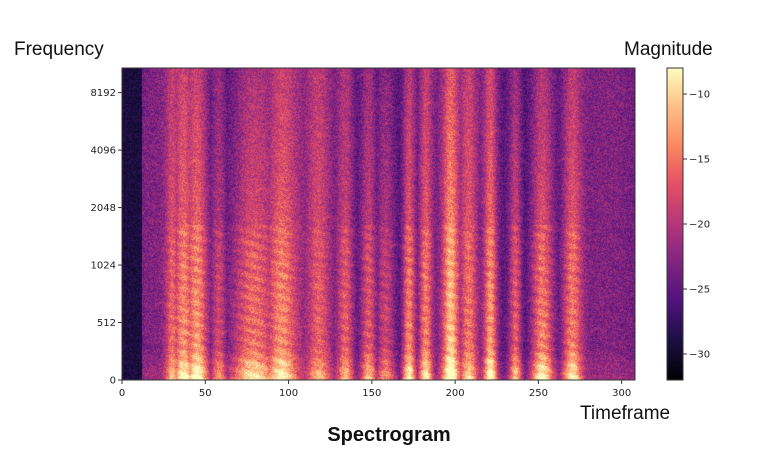 The image size is (778, 459). I want to click on x-tick-label: 250, so click(538, 393).